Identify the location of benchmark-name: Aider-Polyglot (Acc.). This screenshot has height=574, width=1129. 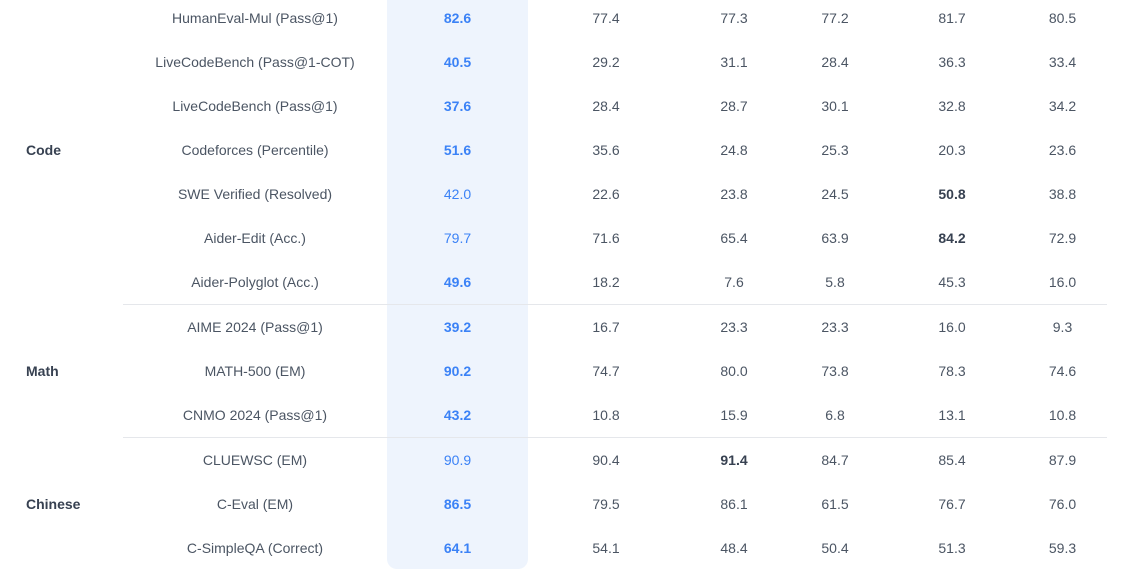
(255, 282).